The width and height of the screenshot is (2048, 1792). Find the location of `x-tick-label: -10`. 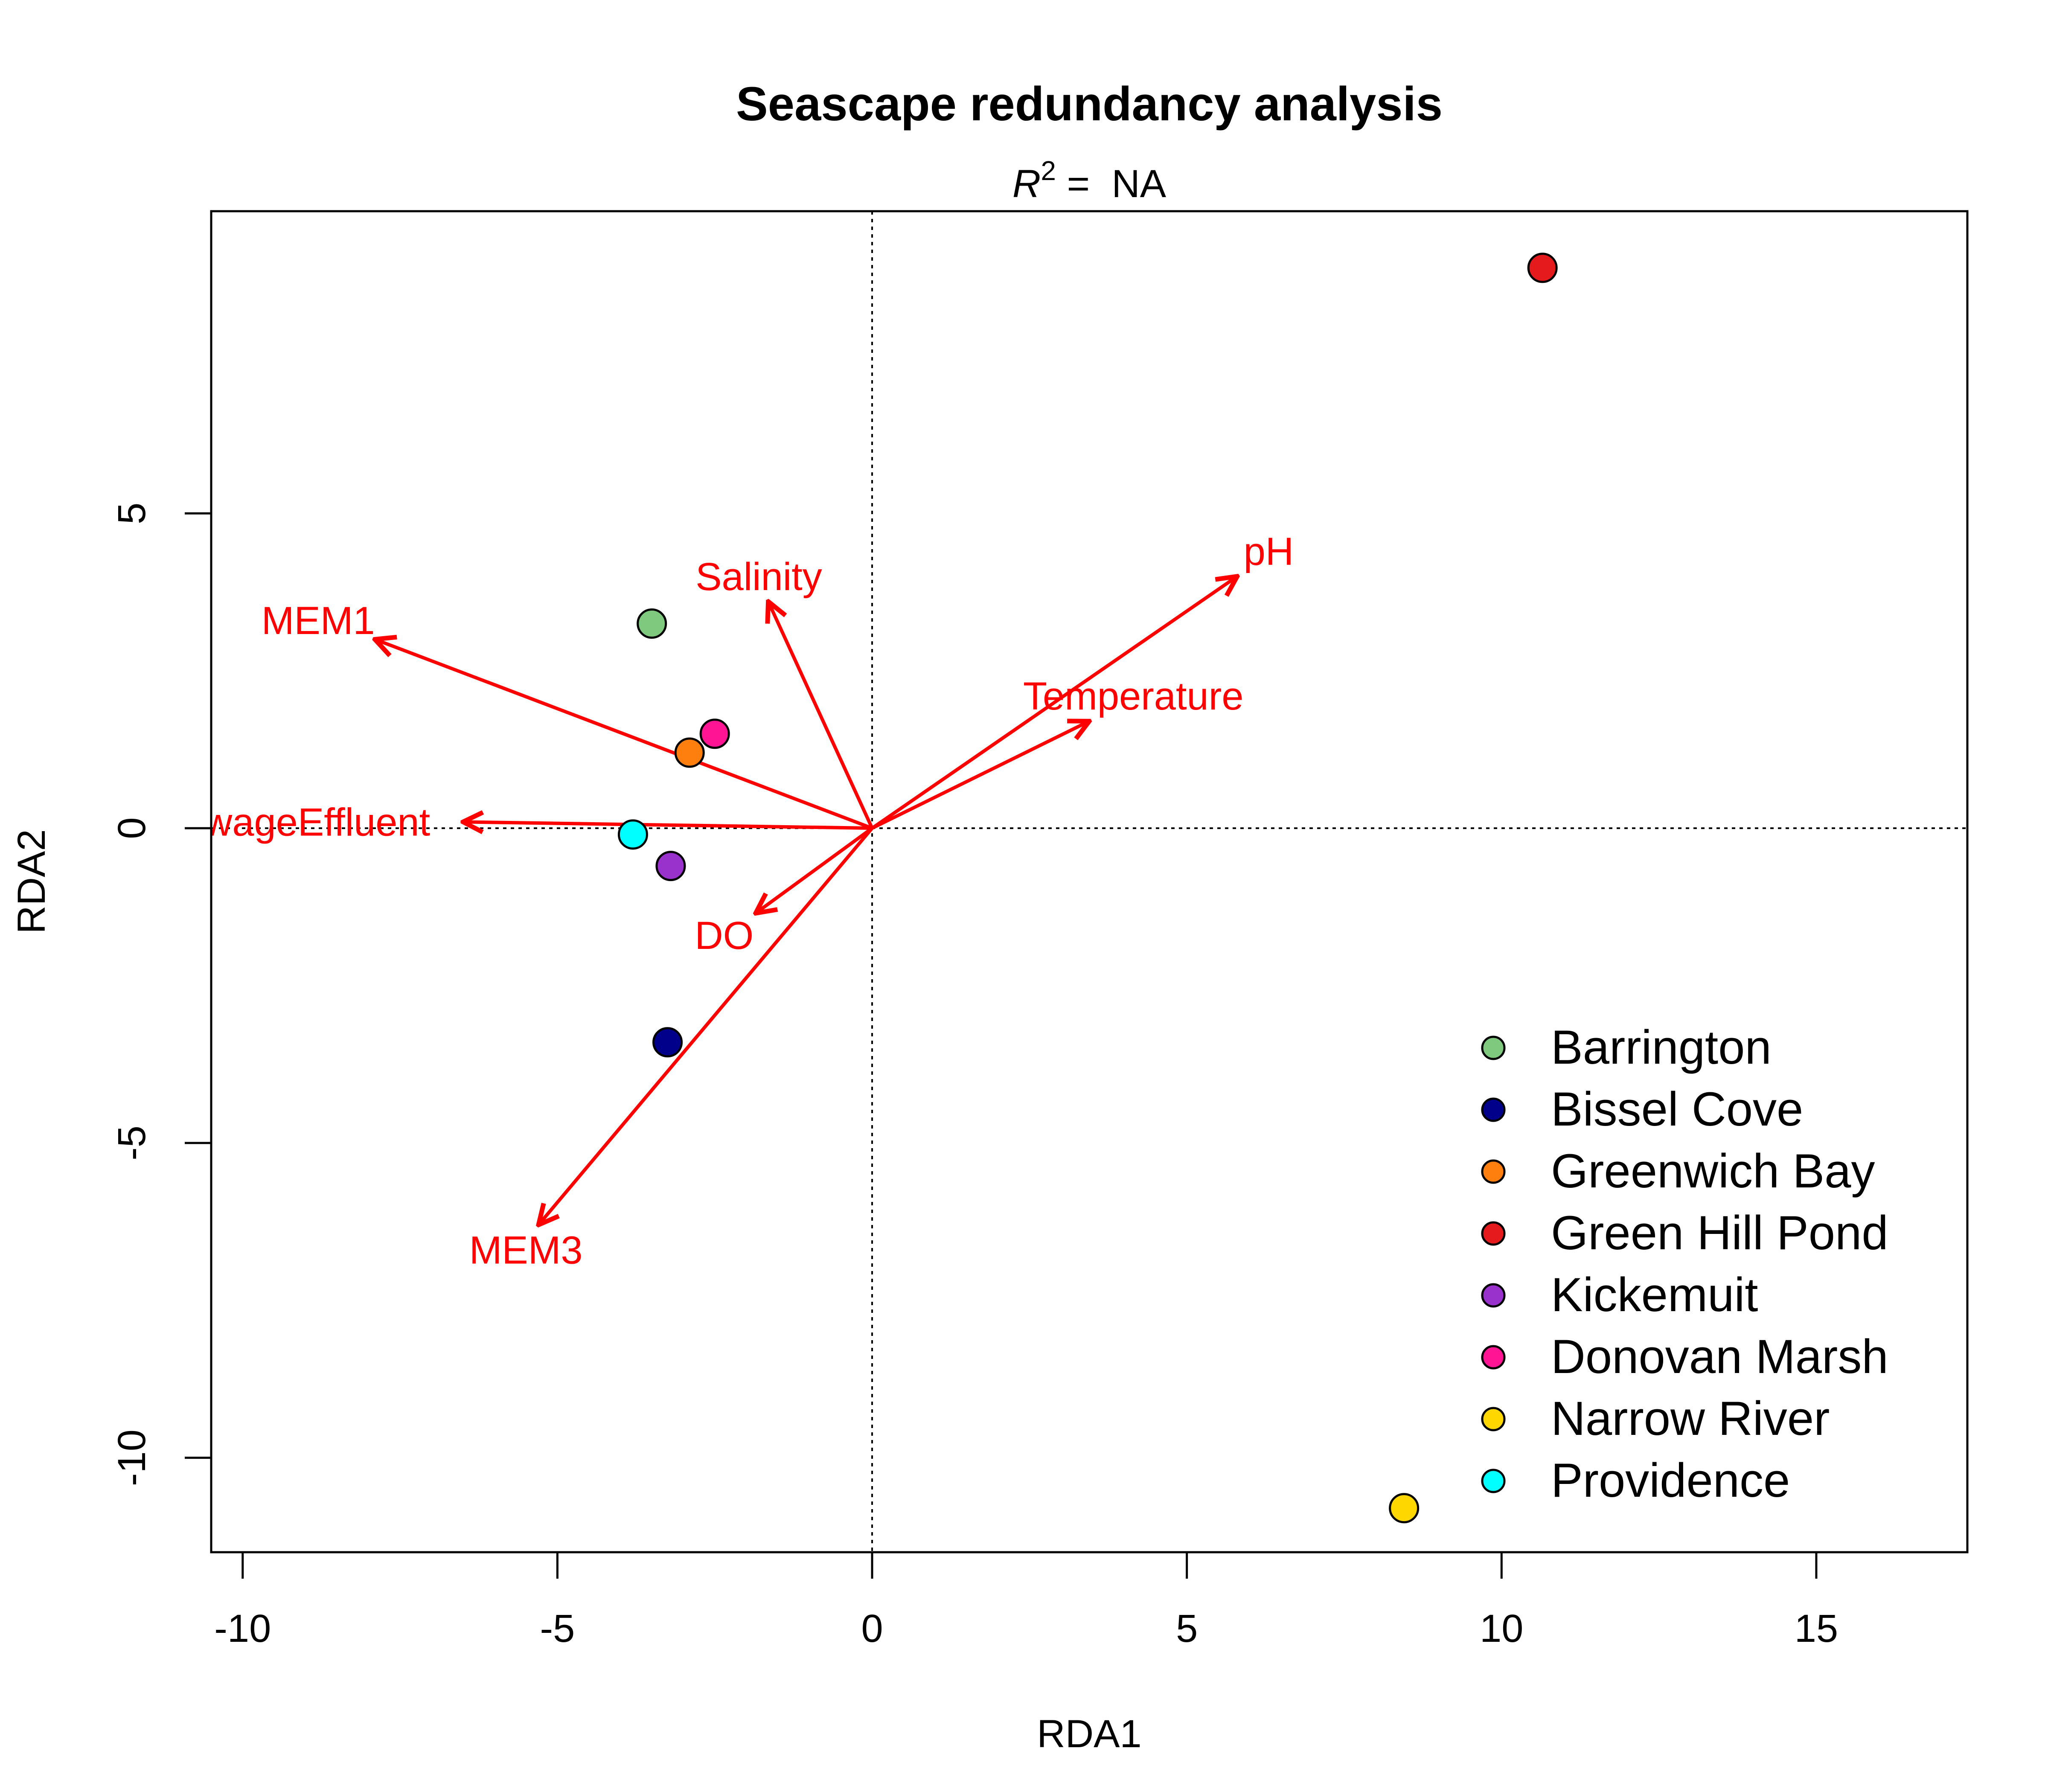

x-tick-label: -10 is located at coordinates (243, 1628).